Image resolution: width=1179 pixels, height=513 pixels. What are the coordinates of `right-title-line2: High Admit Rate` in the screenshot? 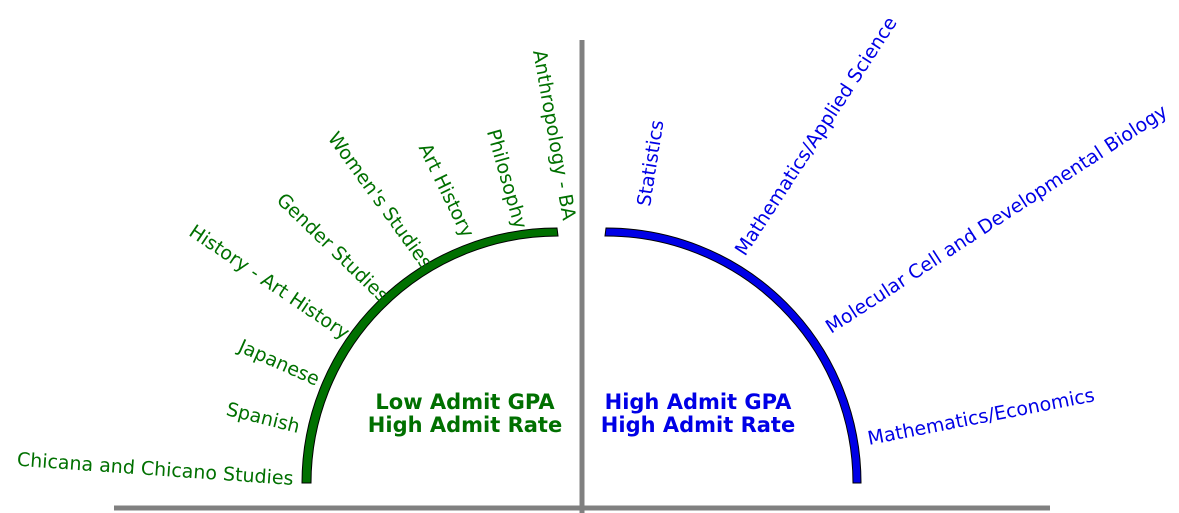 It's located at (698, 425).